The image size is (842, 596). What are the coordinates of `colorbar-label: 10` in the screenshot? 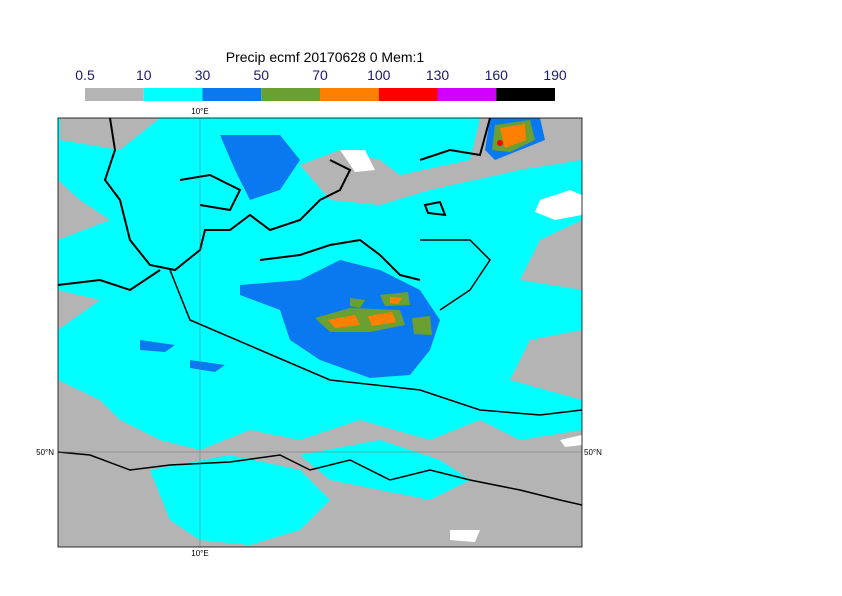 It's located at (144, 75).